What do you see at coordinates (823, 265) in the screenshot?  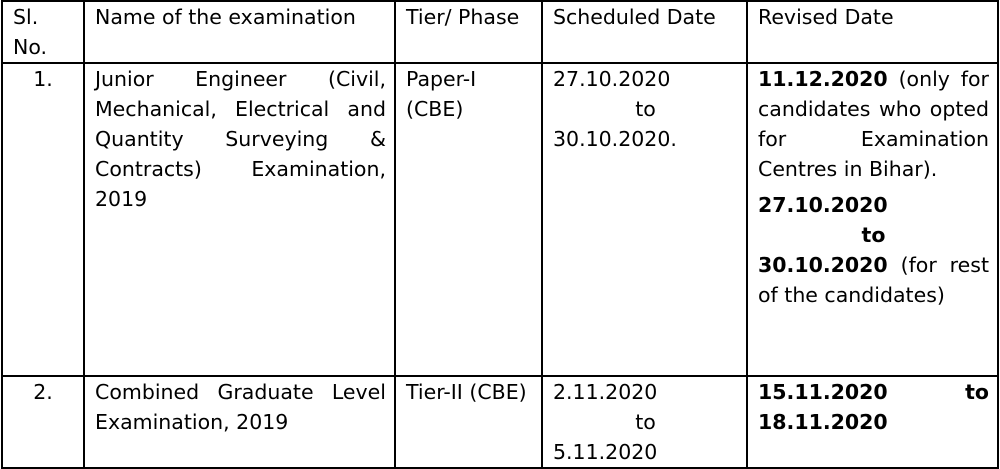 I see `revised-date: 30.10.2020` at bounding box center [823, 265].